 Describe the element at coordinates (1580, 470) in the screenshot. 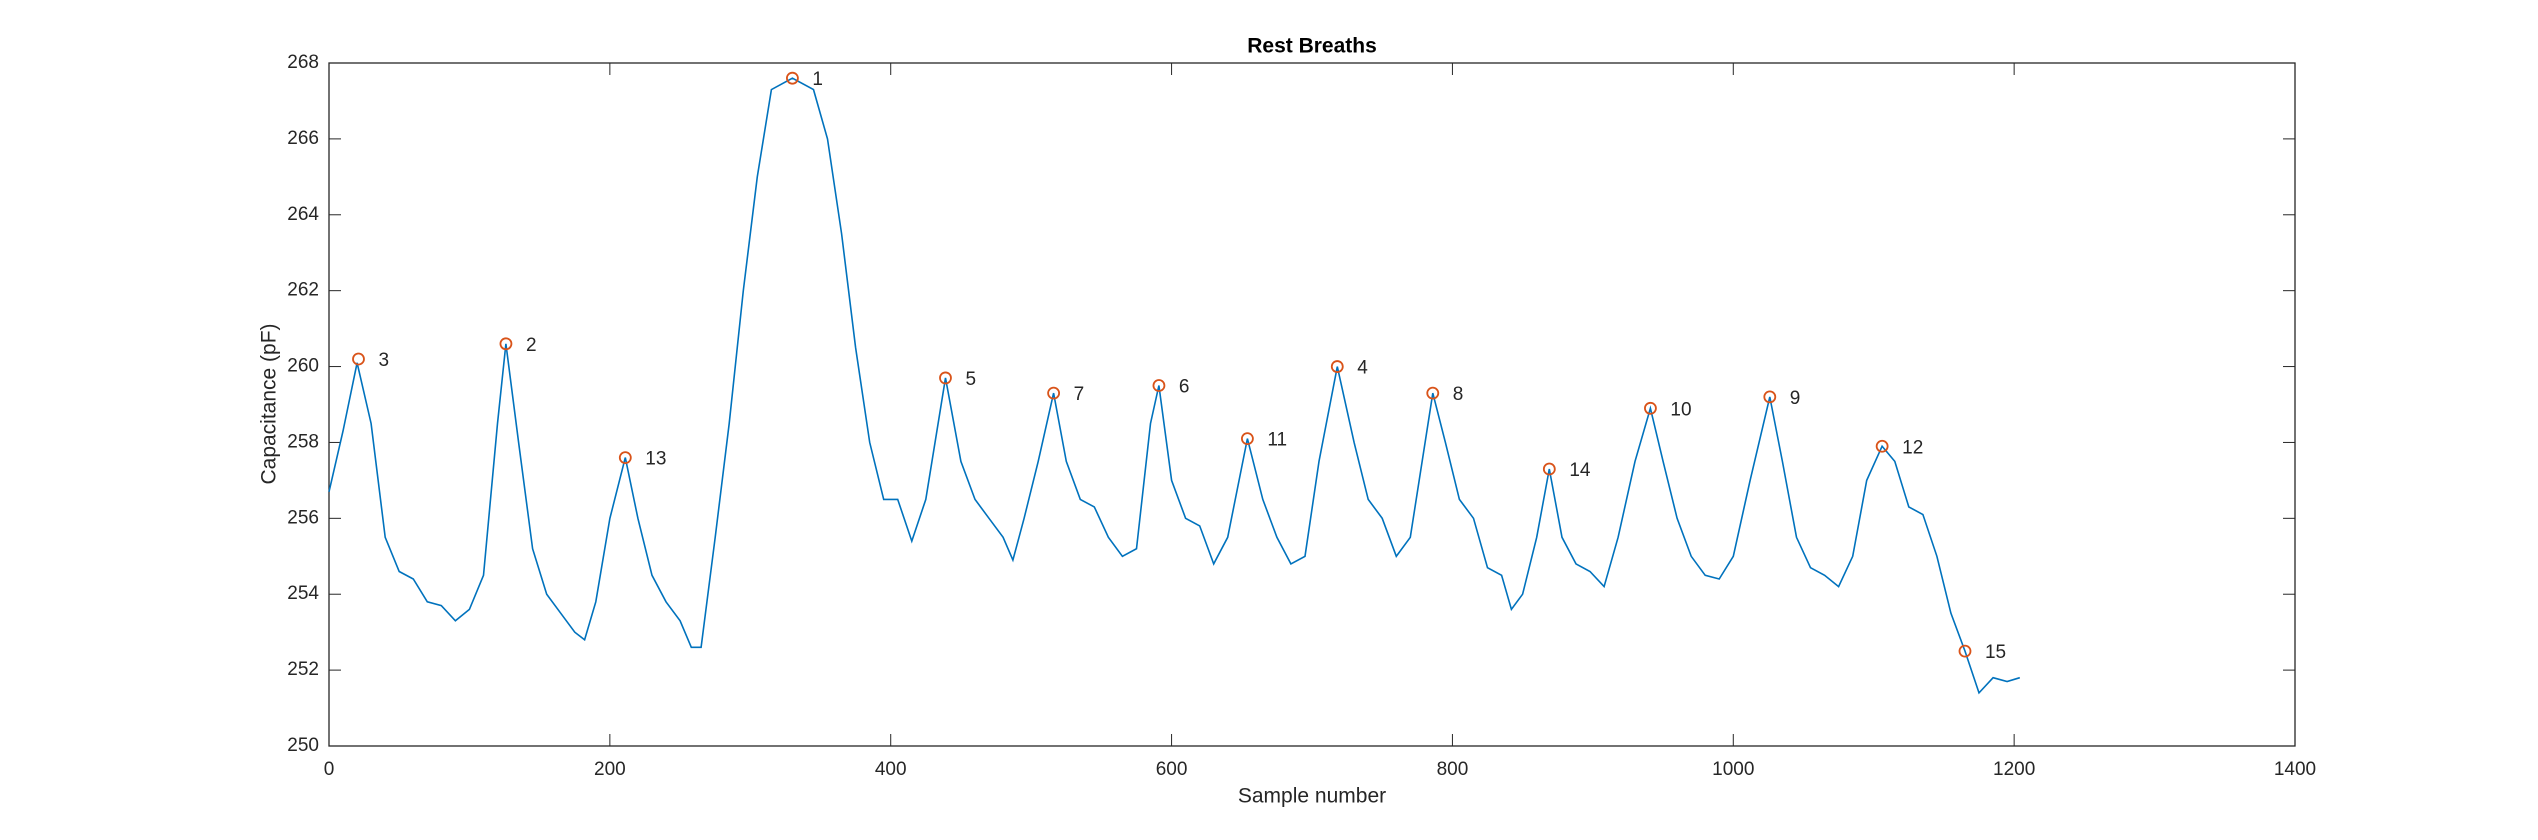

I see `peak-label: 14` at that location.